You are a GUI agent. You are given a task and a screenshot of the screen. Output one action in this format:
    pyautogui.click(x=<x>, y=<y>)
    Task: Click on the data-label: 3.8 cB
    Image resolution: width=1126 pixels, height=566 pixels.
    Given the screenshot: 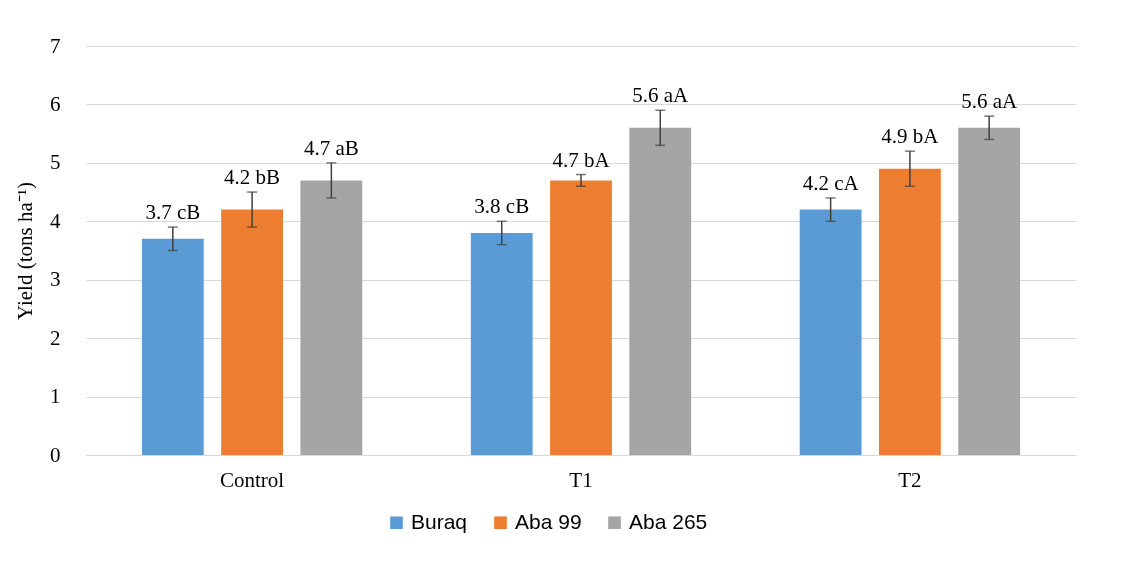 What is the action you would take?
    pyautogui.click(x=502, y=206)
    